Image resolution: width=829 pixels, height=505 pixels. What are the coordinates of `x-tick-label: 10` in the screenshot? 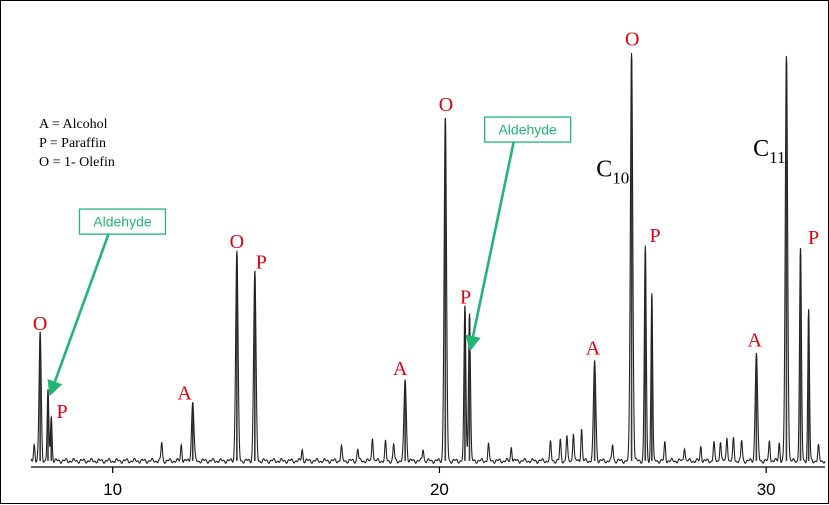 It's located at (112, 489).